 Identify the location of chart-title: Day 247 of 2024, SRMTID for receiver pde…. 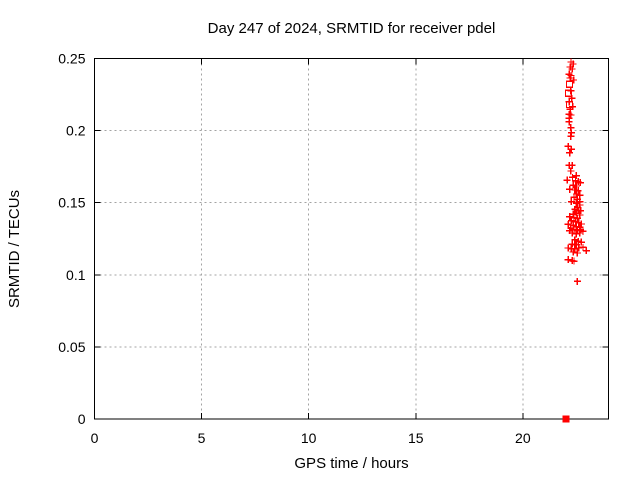
(352, 28).